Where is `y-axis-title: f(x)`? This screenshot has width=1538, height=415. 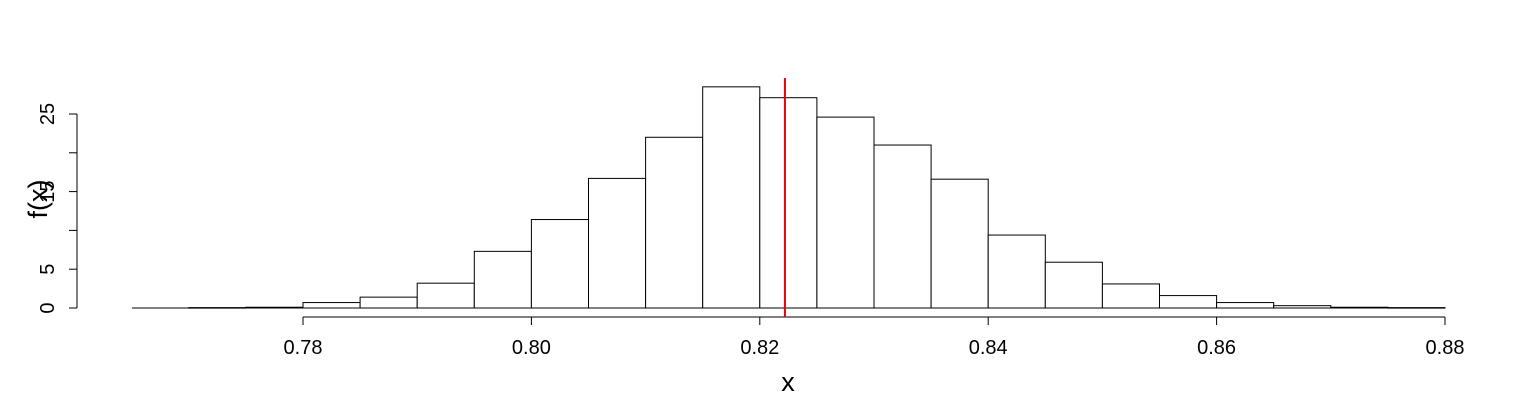
y-axis-title: f(x) is located at coordinates (38, 199).